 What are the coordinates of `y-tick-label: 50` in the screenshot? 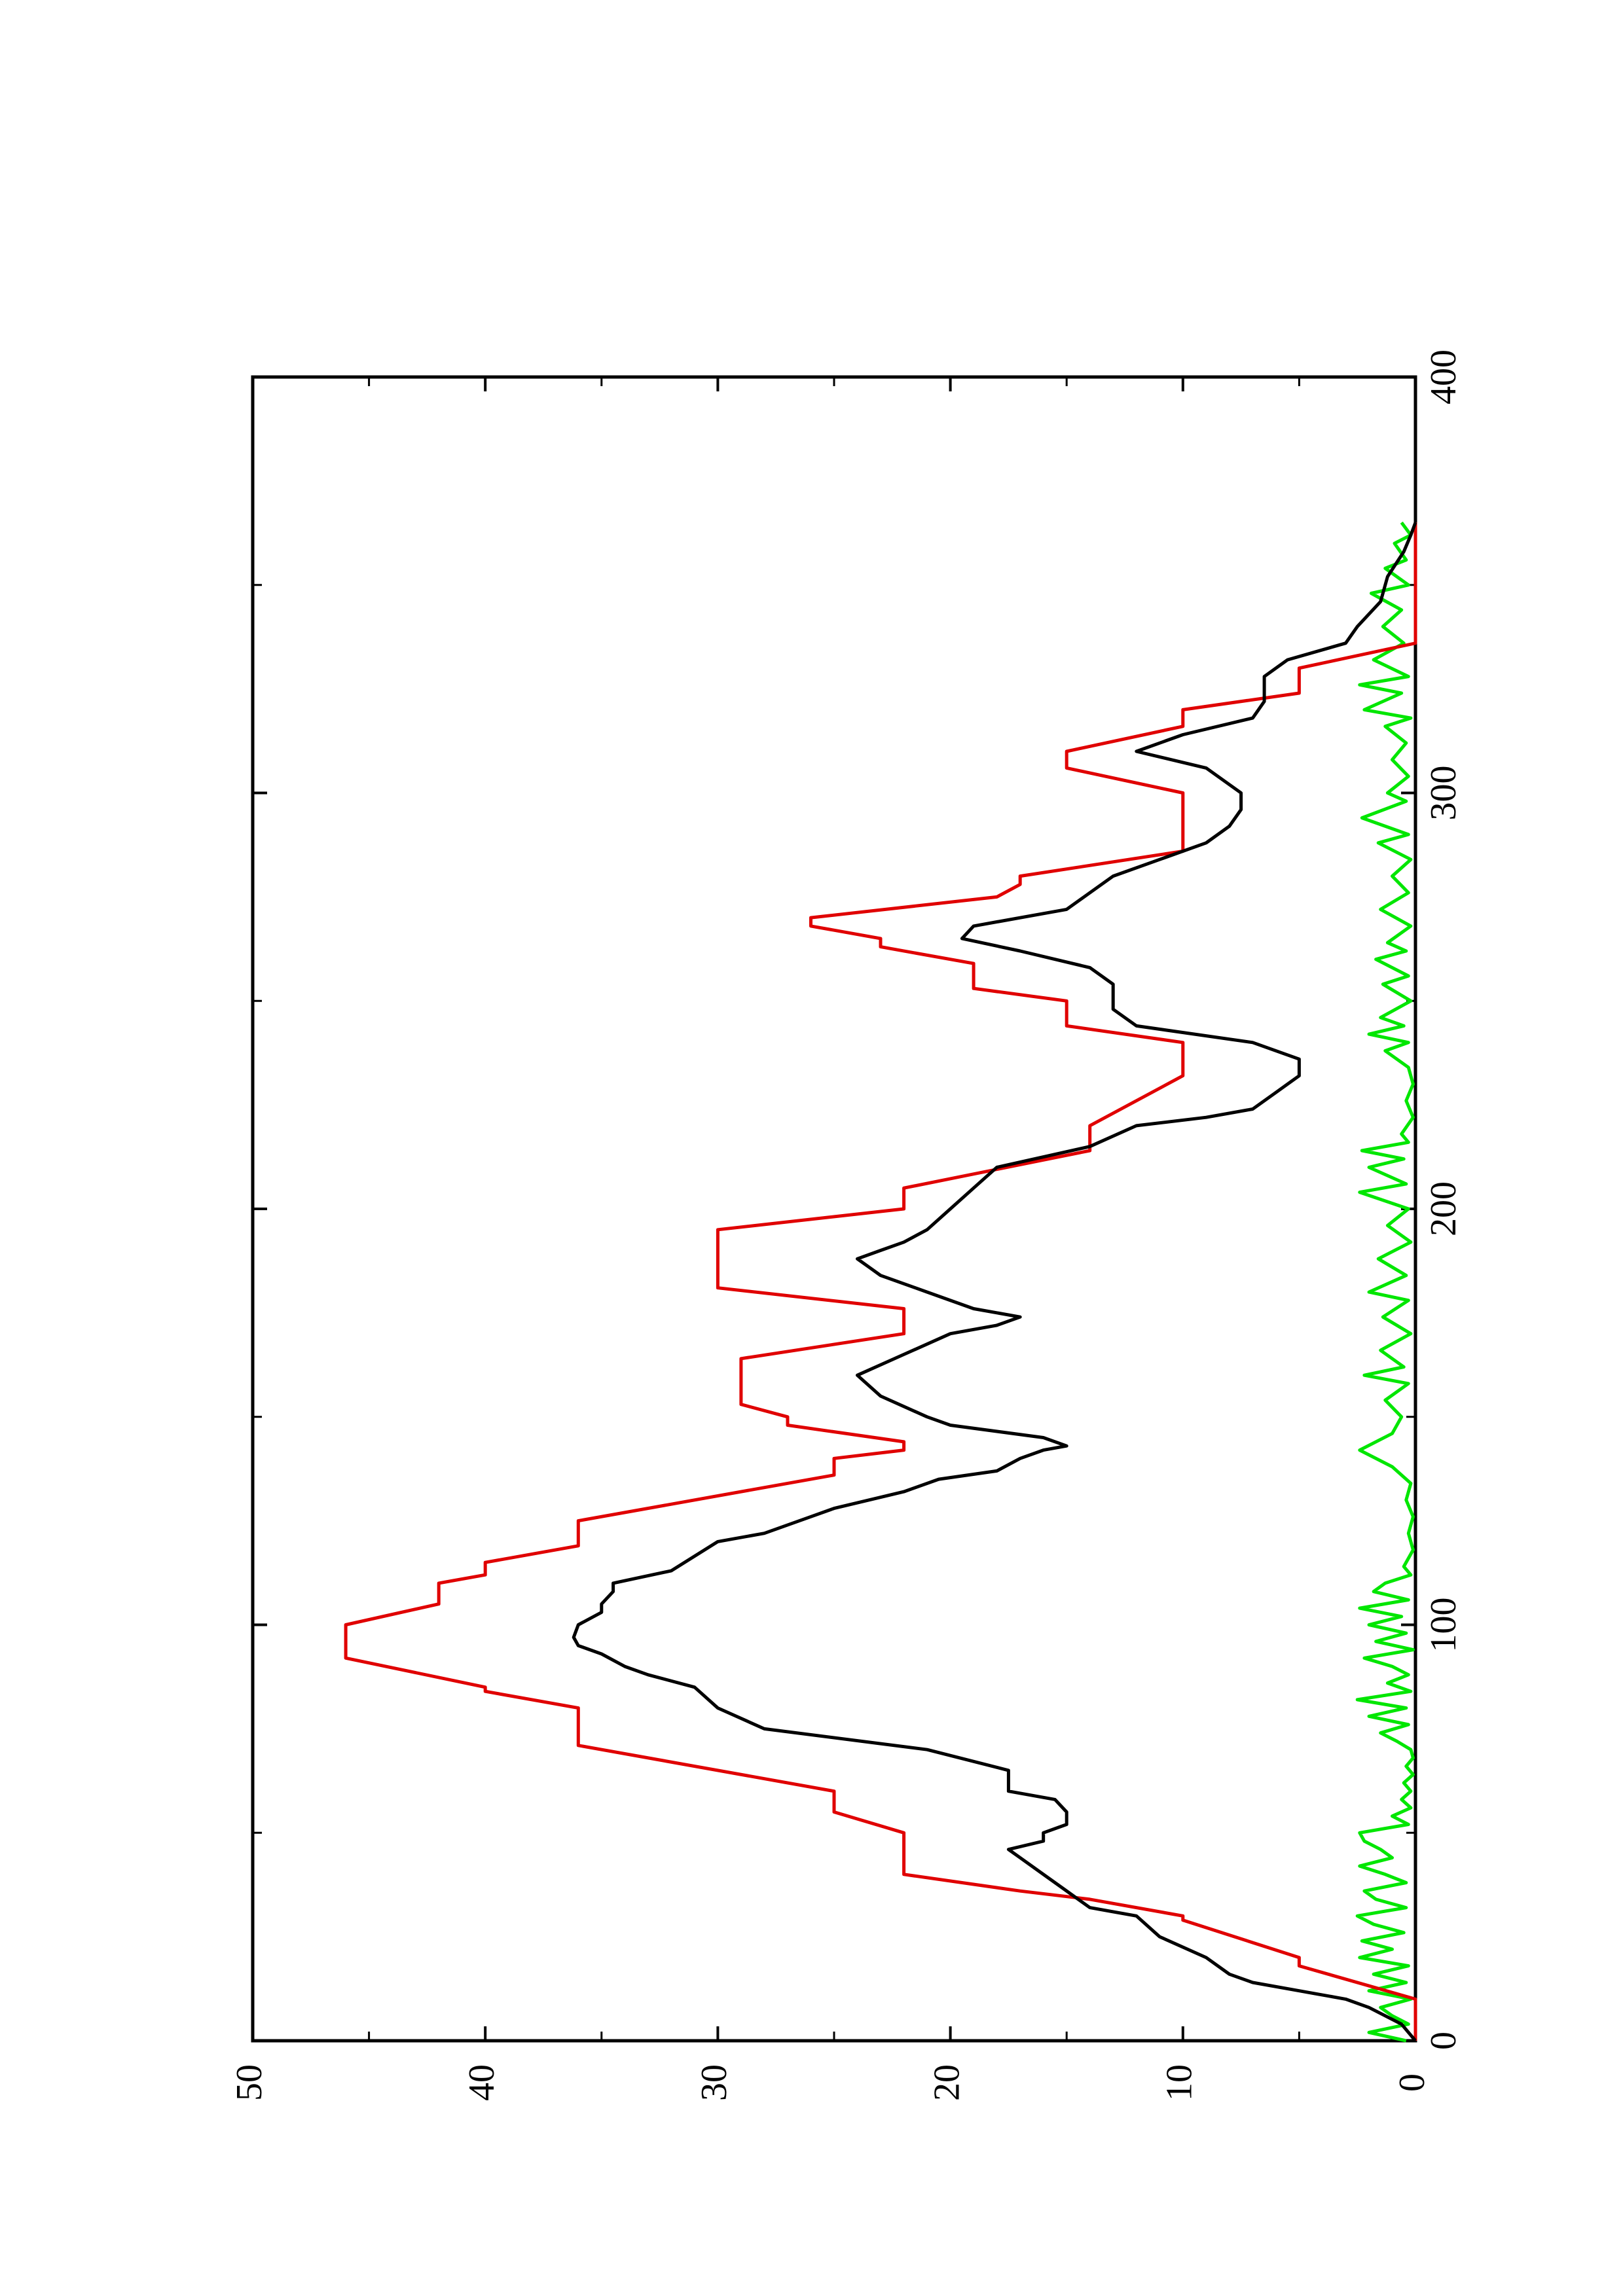 It's located at (249, 2082).